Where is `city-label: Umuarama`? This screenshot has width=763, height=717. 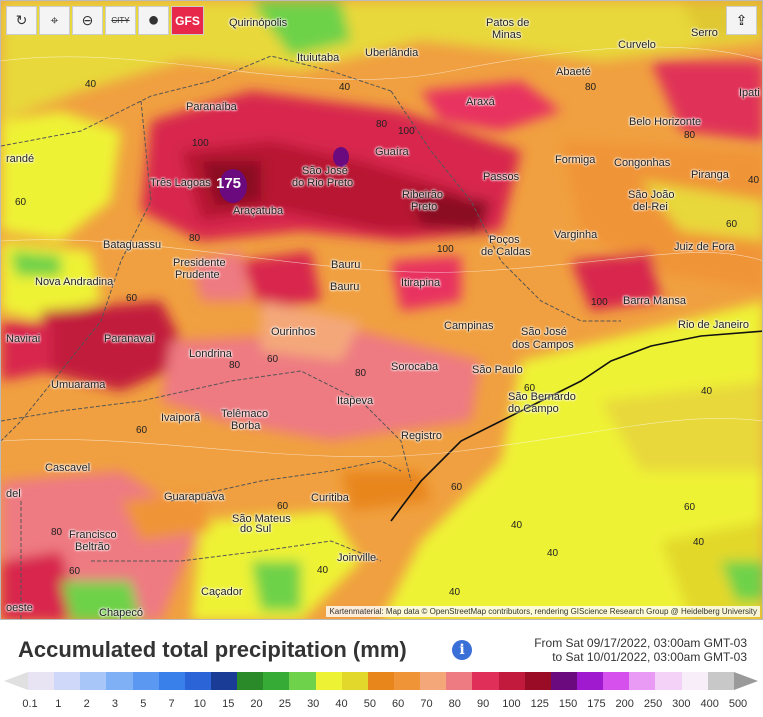 city-label: Umuarama is located at coordinates (78, 385).